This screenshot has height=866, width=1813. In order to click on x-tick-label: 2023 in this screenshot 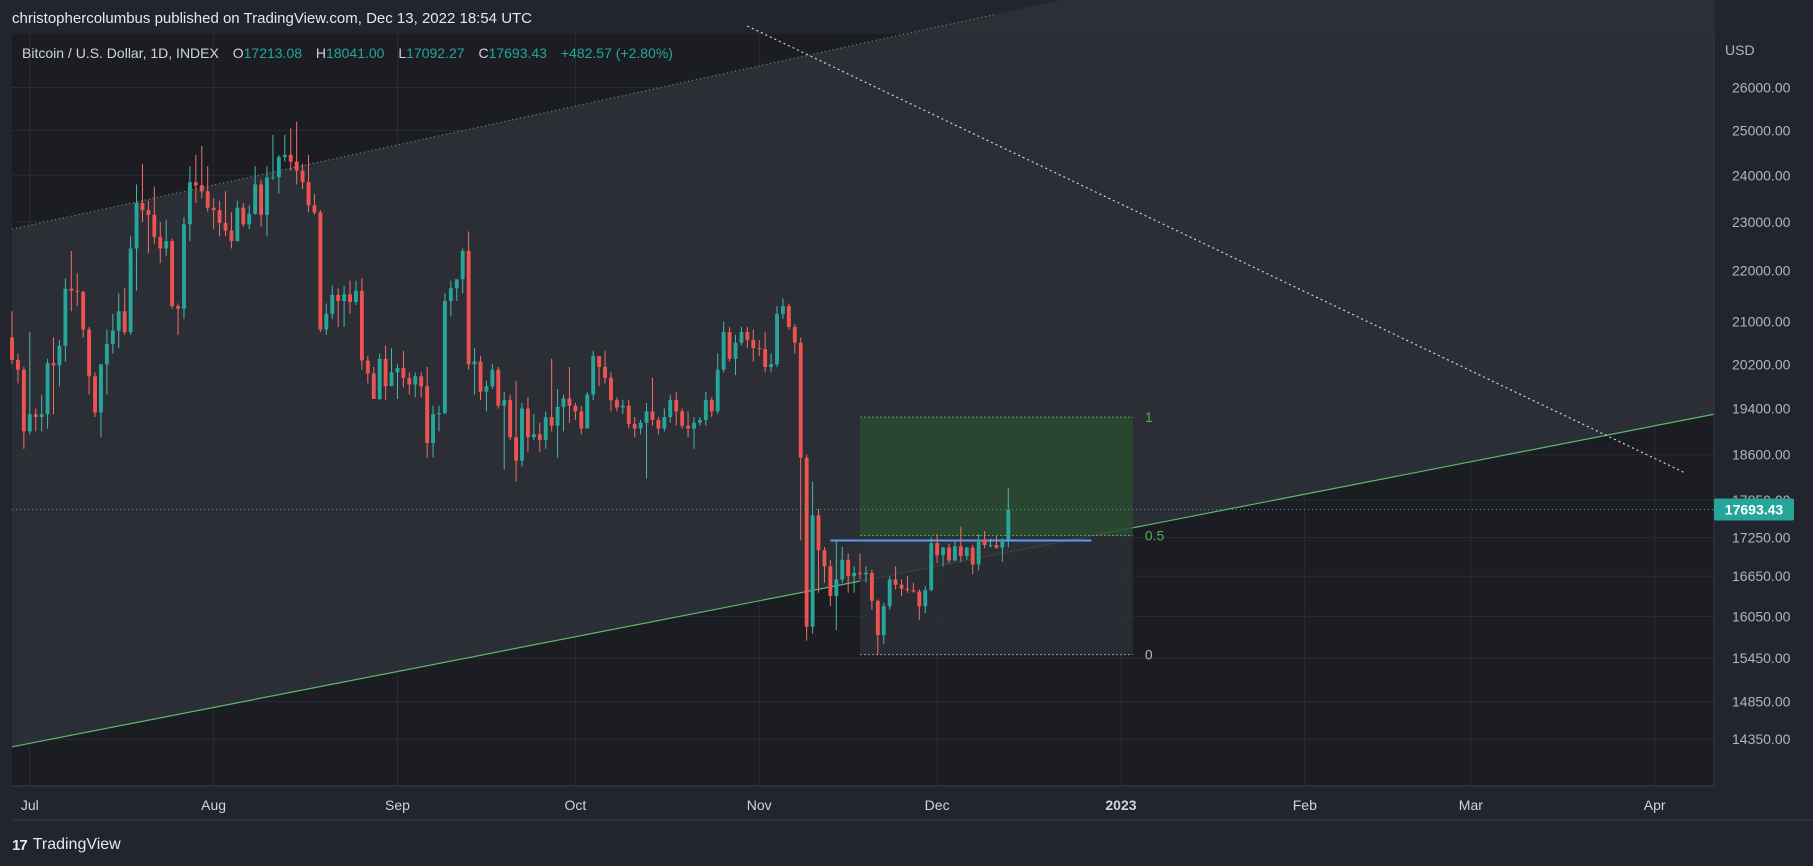, I will do `click(1120, 805)`.